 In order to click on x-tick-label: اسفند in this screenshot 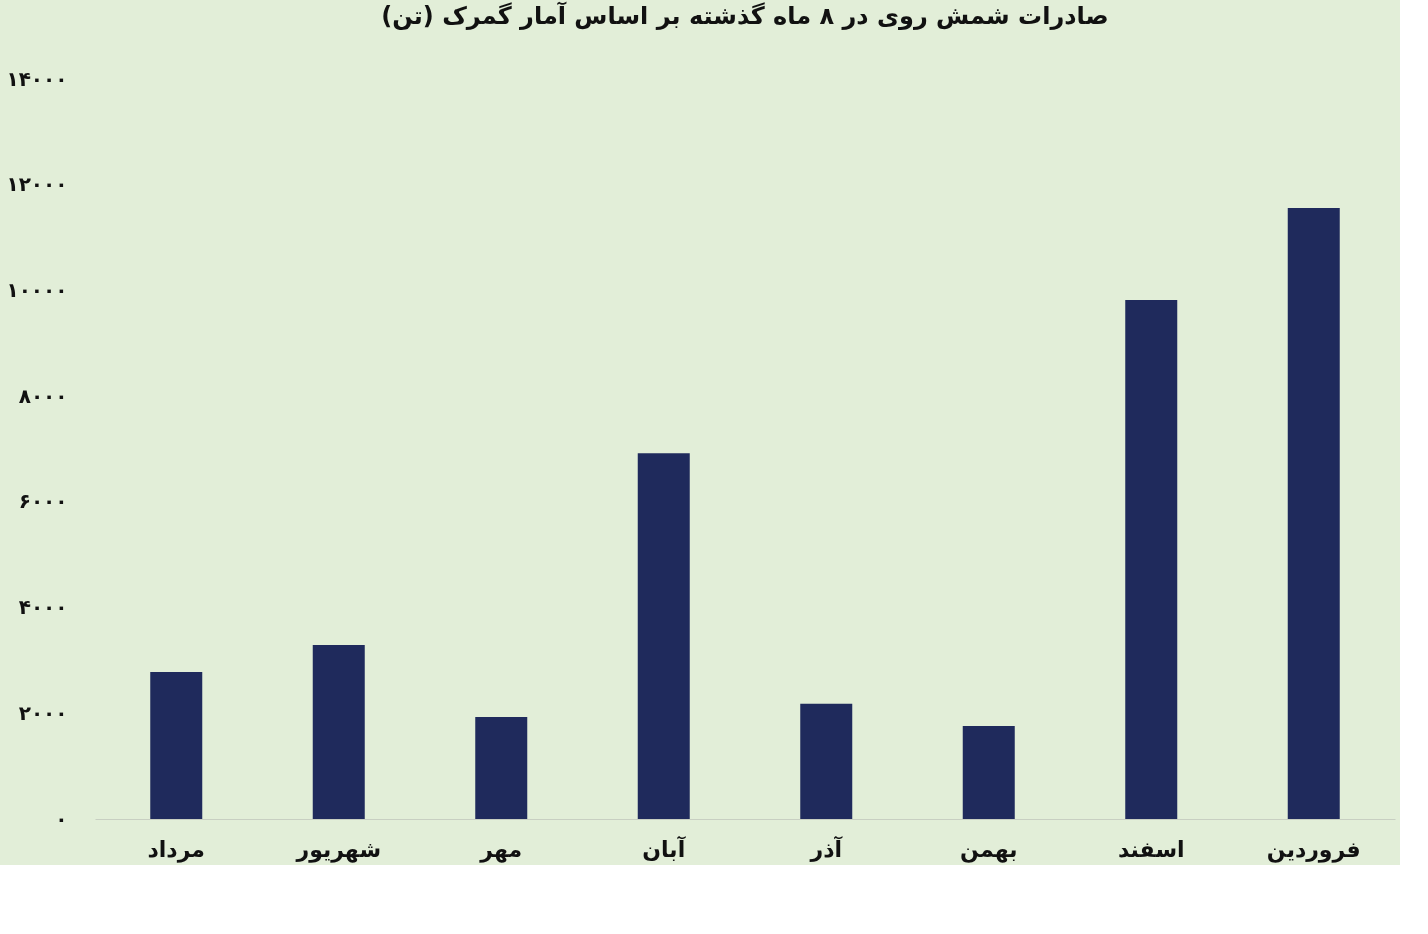, I will do `click(1151, 849)`.